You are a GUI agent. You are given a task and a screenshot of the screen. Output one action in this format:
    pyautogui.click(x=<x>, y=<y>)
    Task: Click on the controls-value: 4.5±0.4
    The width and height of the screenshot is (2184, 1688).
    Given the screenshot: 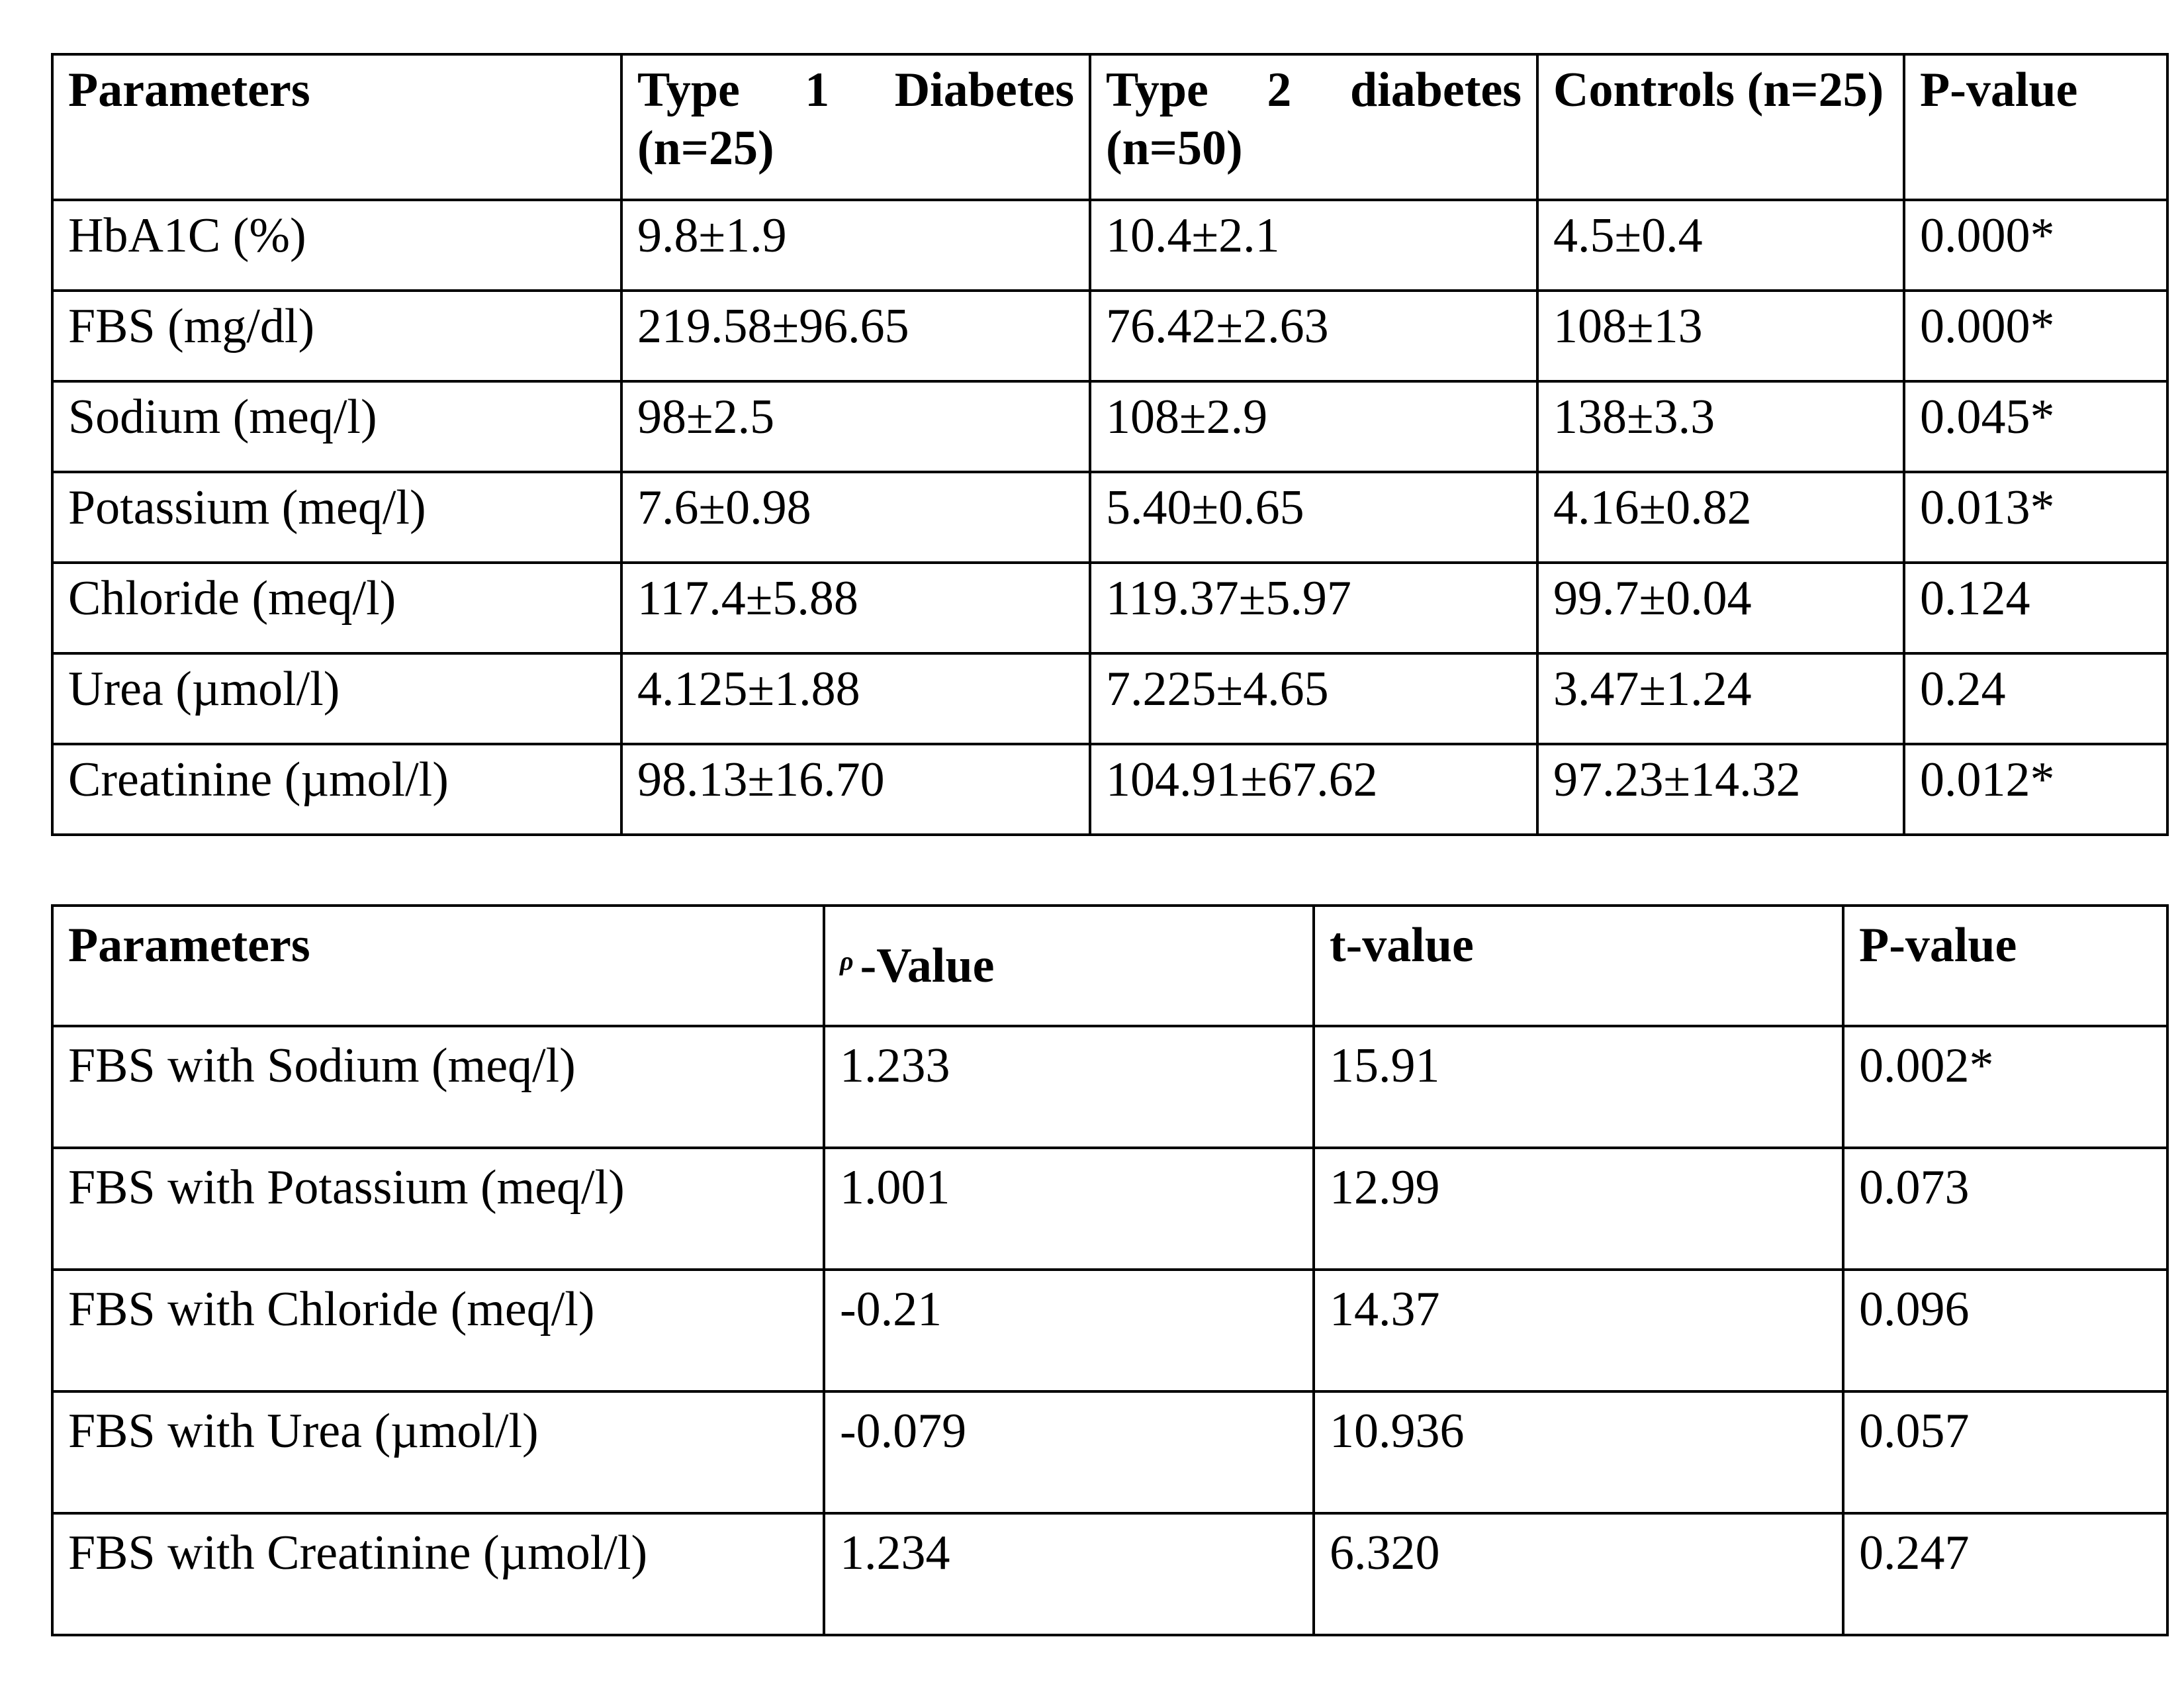 What is the action you would take?
    pyautogui.click(x=1720, y=245)
    